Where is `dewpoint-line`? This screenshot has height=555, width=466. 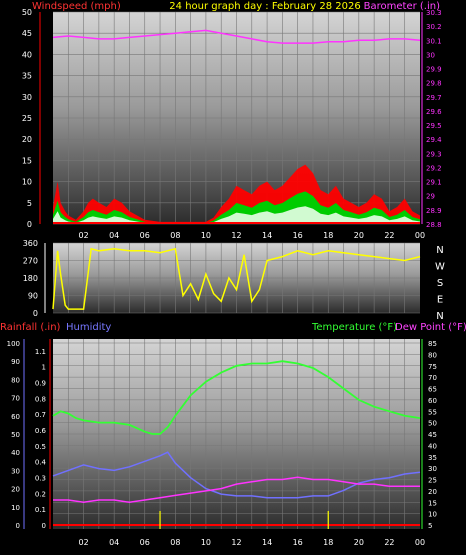 dewpoint-line is located at coordinates (236, 490).